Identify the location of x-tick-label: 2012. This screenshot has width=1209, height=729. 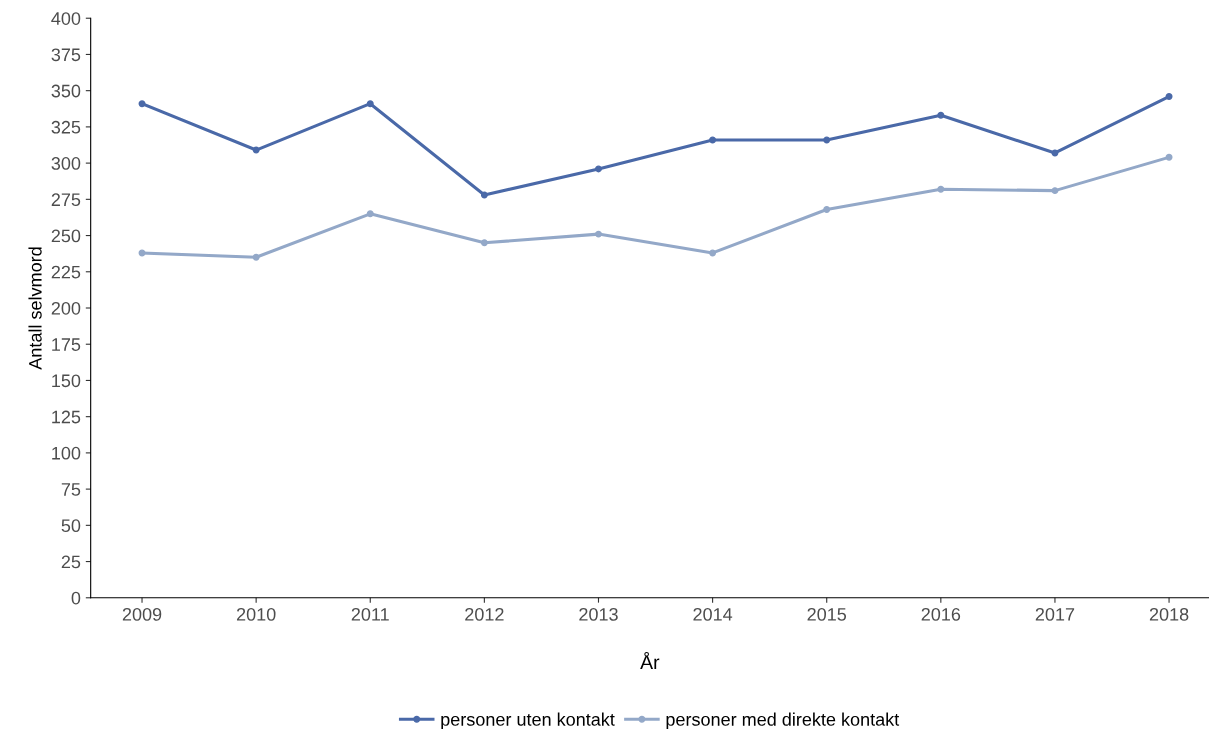
(484, 614).